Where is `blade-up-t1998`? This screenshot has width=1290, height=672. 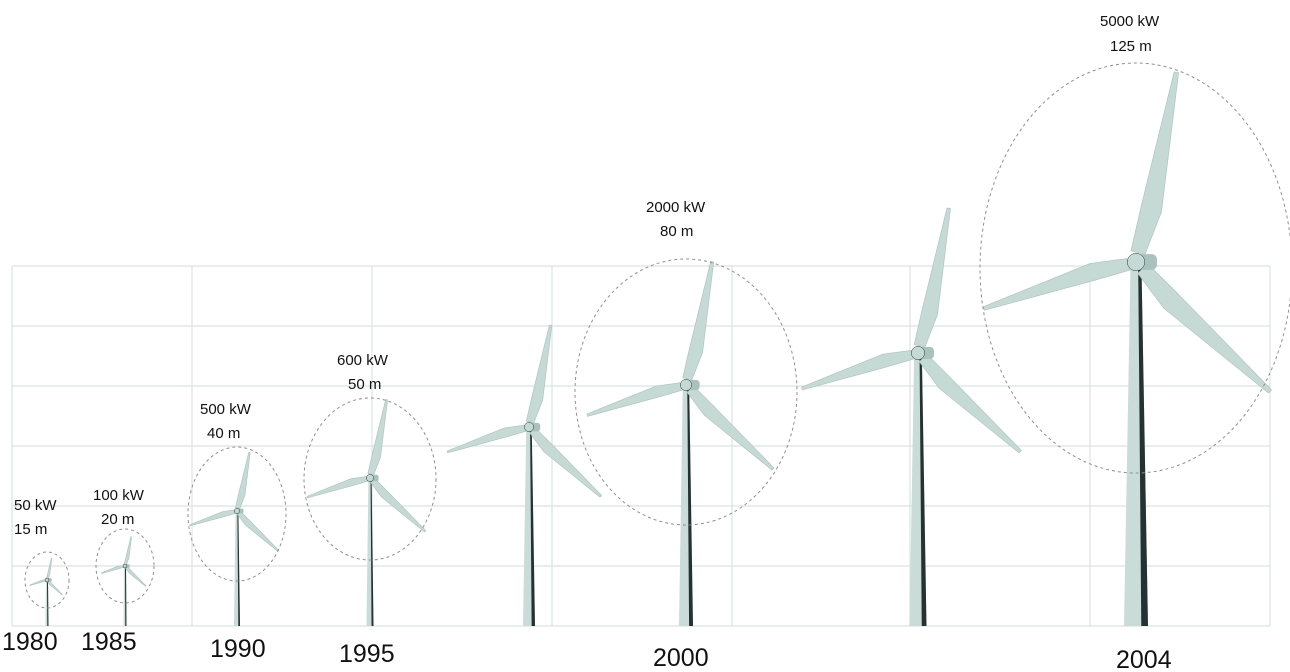
blade-up-t1998 is located at coordinates (539, 374).